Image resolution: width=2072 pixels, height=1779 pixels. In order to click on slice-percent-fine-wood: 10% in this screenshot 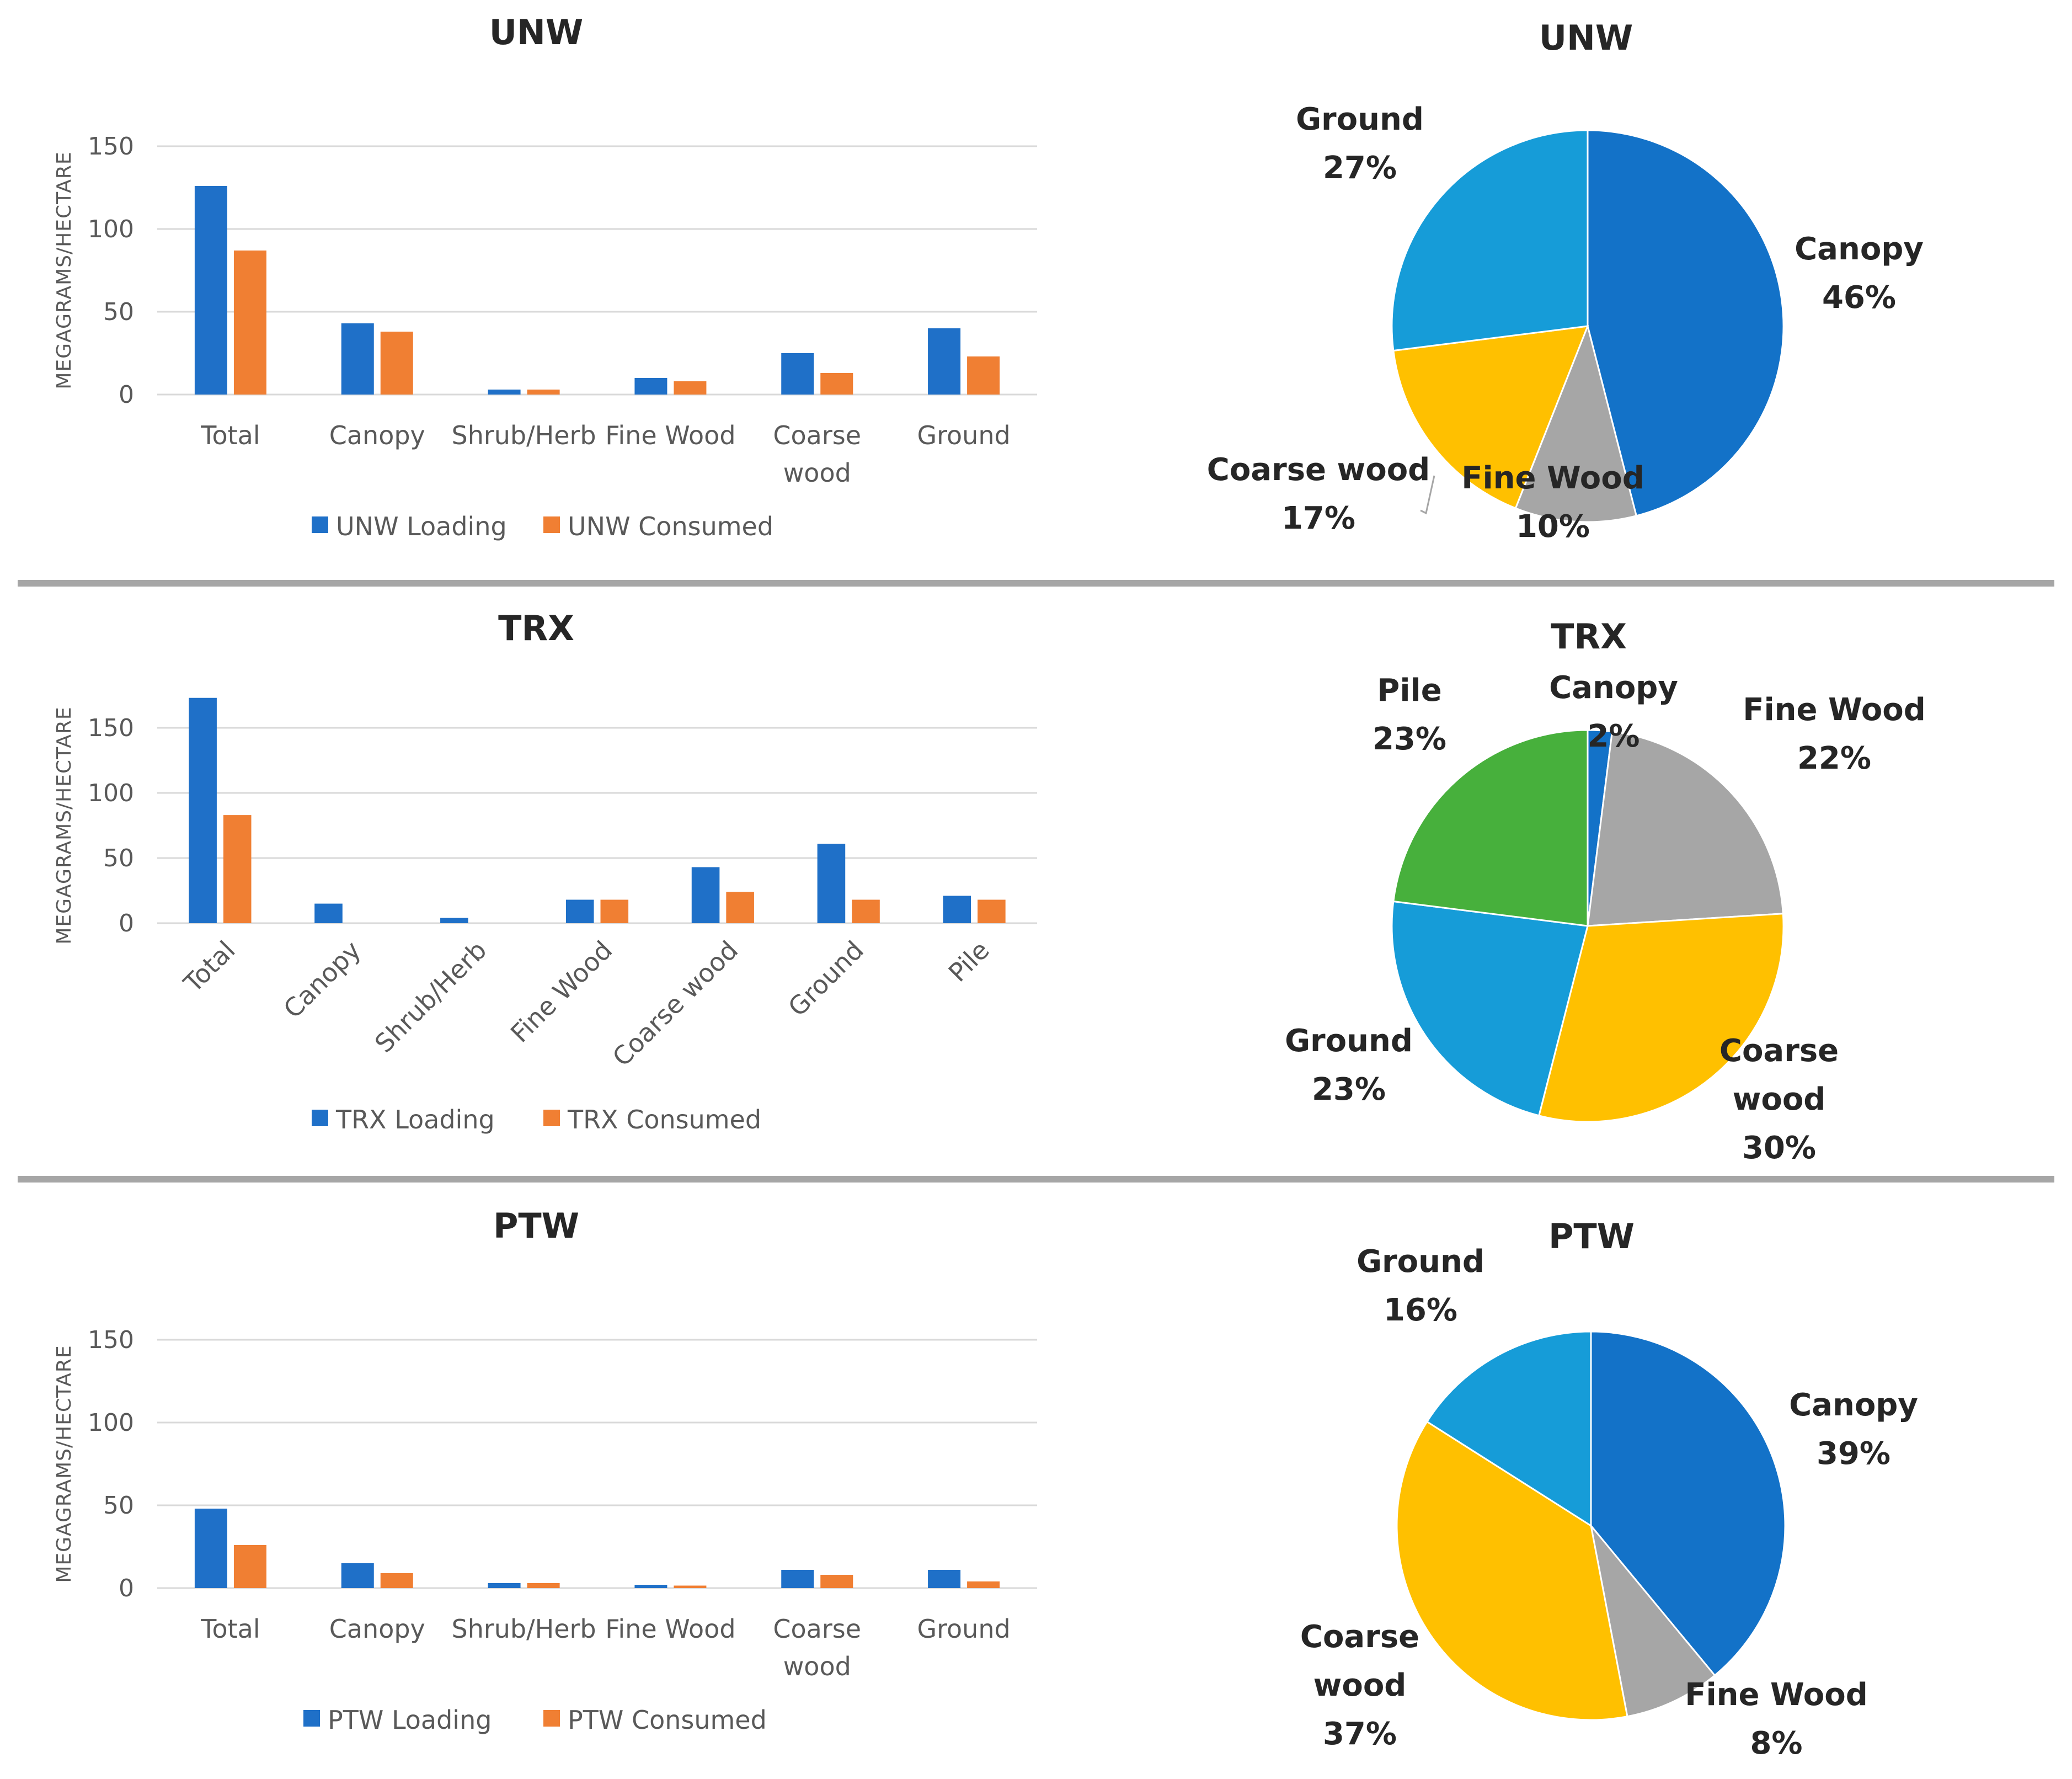, I will do `click(1553, 527)`.